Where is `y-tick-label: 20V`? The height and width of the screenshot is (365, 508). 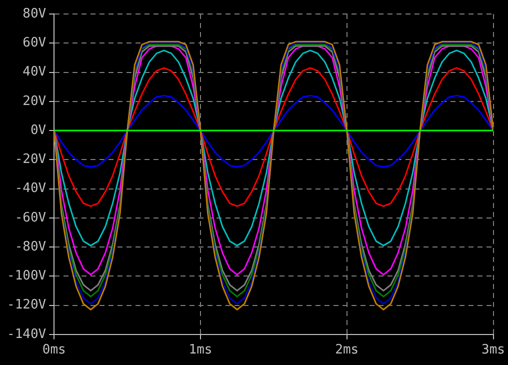 y-tick-label: 20V is located at coordinates (34, 101).